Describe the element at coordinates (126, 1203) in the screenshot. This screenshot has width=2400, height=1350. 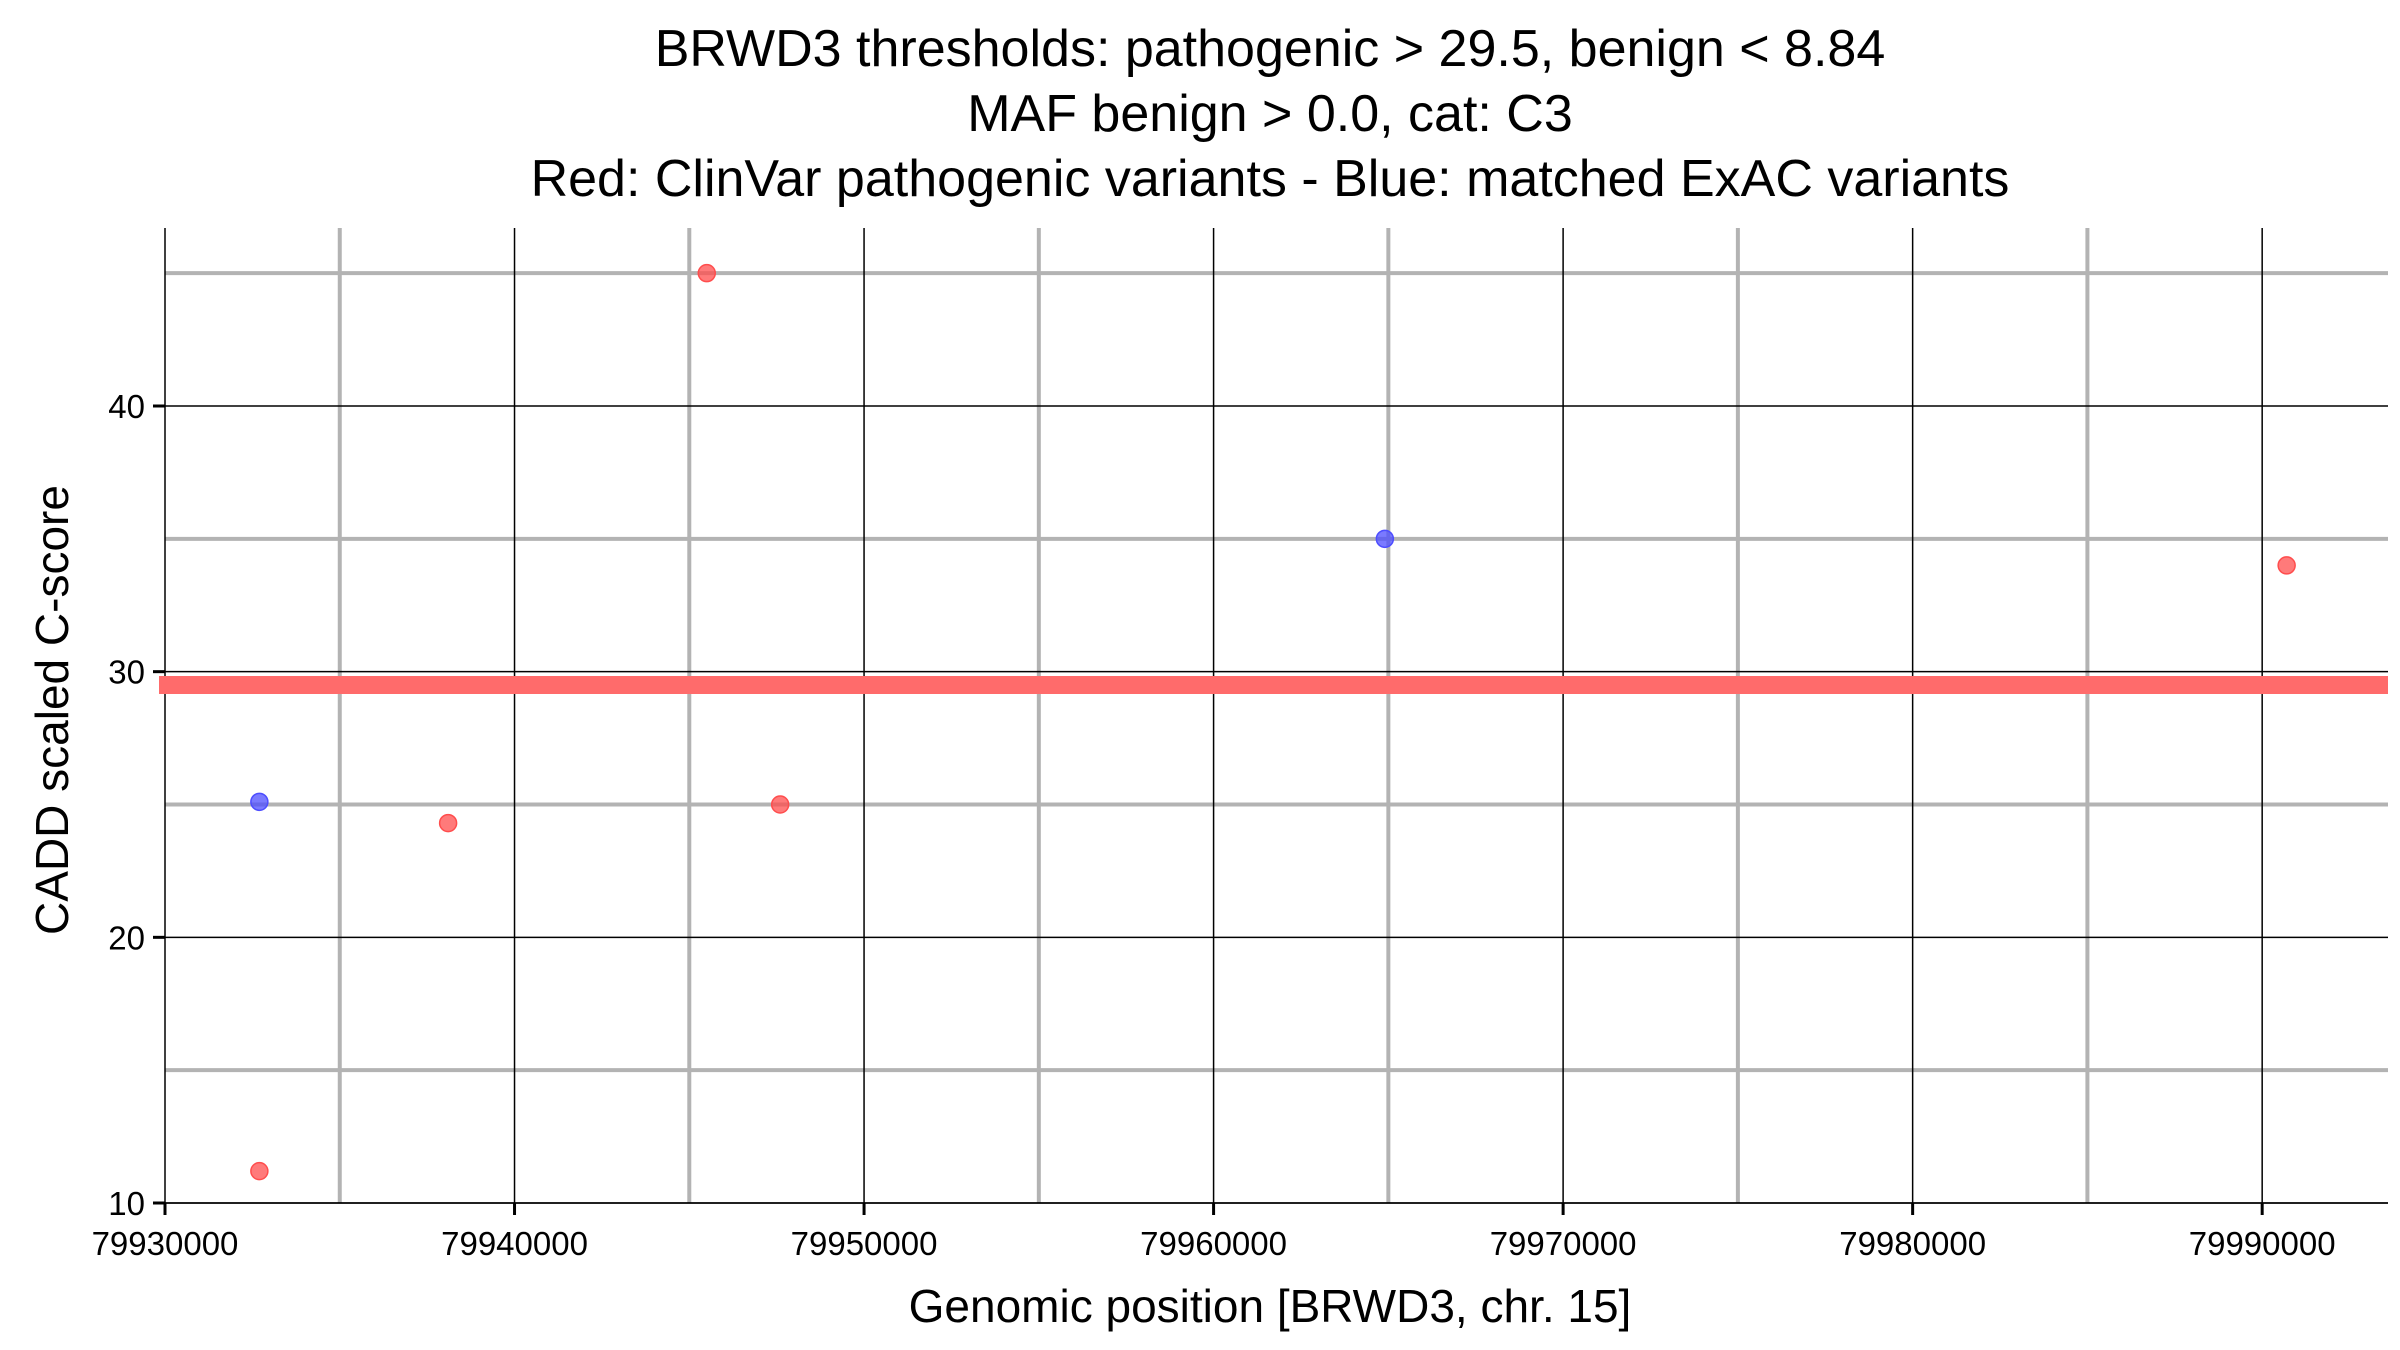
I see `y-tick-label: 10` at that location.